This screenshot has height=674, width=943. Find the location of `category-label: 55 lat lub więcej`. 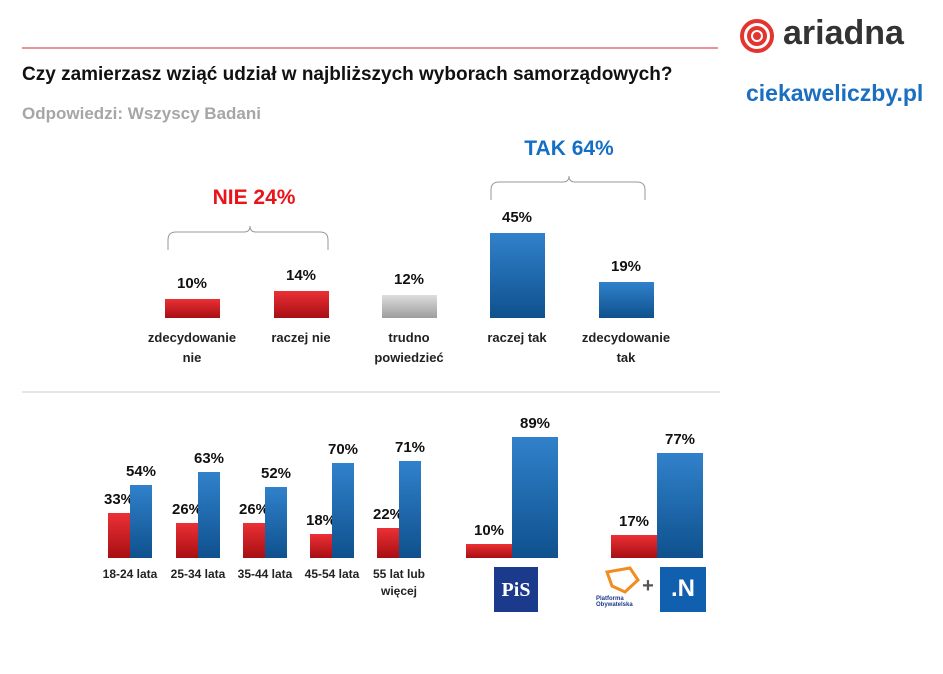

category-label: 55 lat lub więcej is located at coordinates (398, 582).